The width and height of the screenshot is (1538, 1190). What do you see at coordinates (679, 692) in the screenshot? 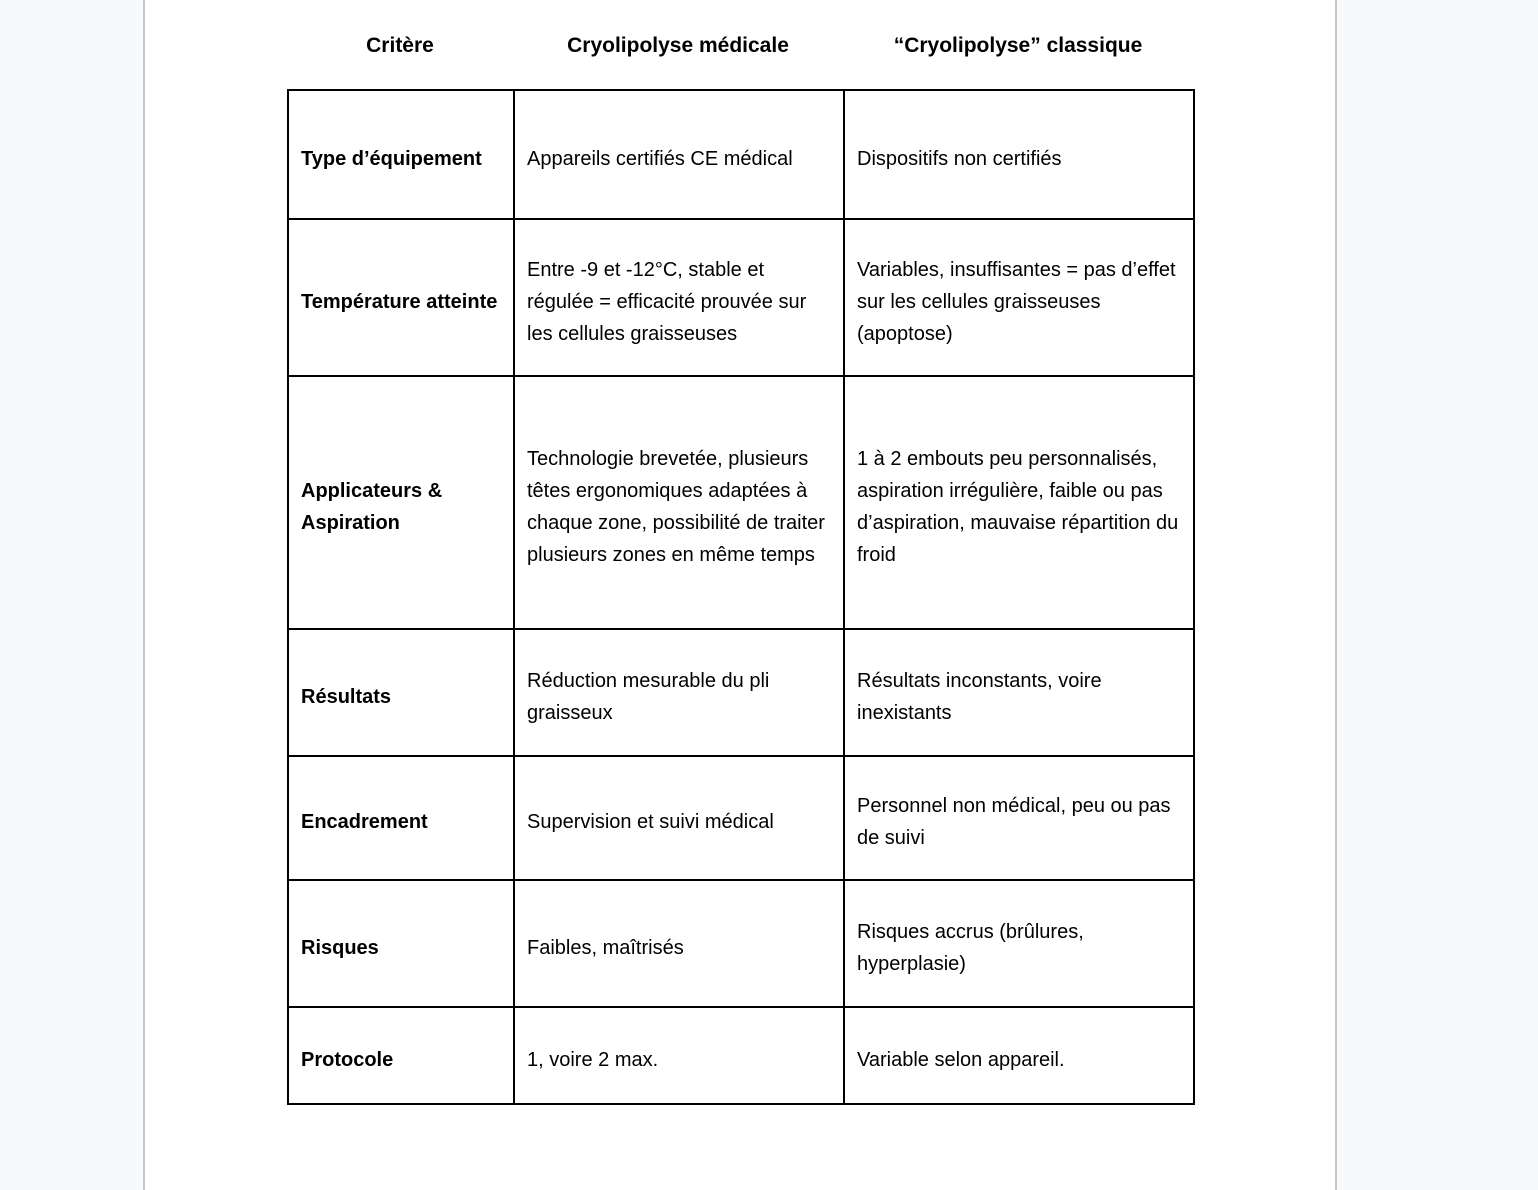
I see `medical-column-cell: Réduction mesurable du pli graisseux` at bounding box center [679, 692].